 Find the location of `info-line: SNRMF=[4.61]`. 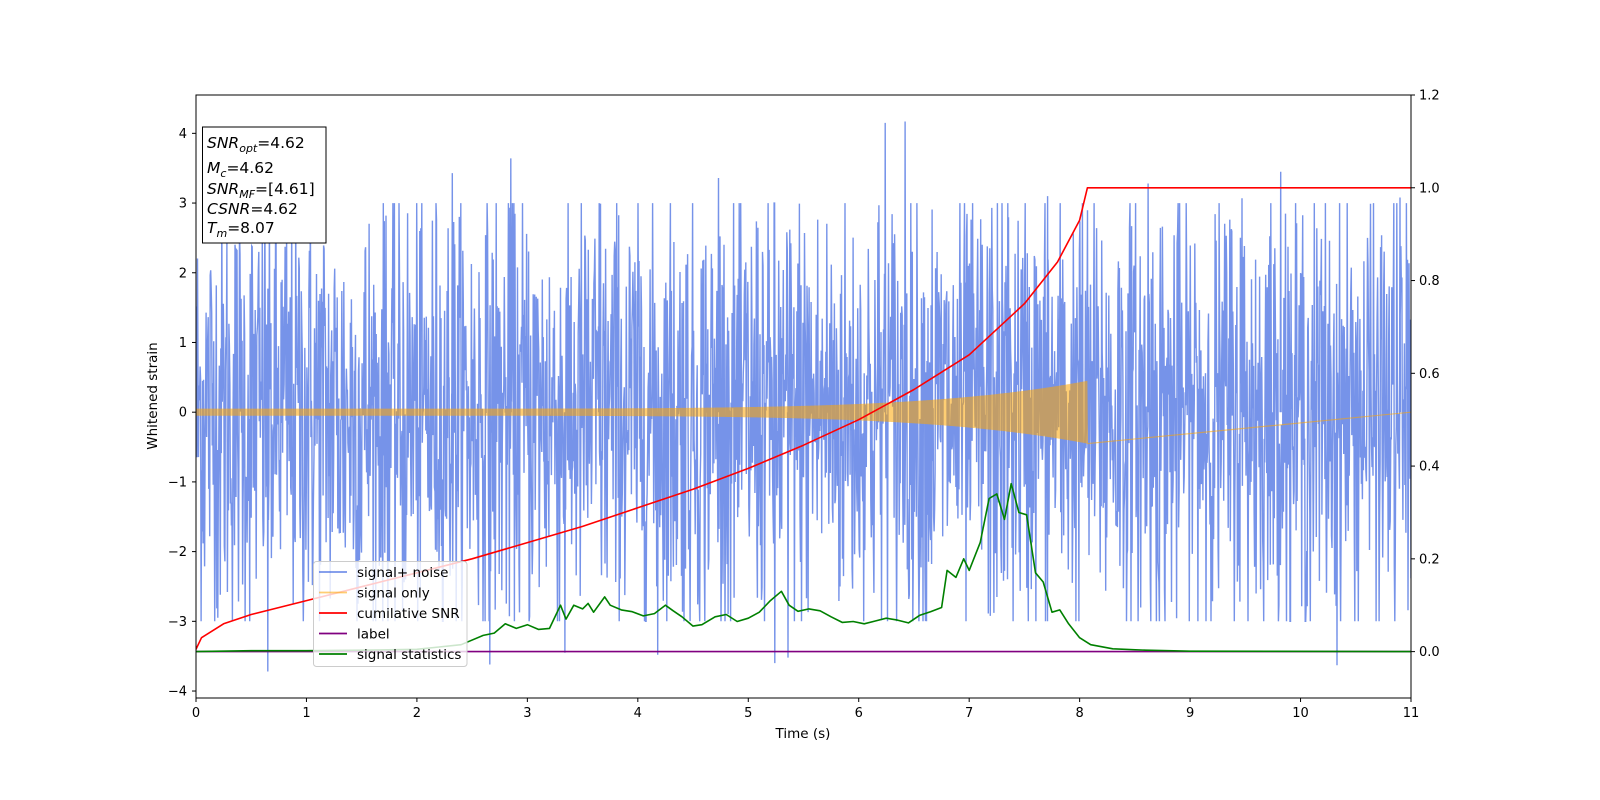

info-line: SNRMF=[4.61] is located at coordinates (261, 190).